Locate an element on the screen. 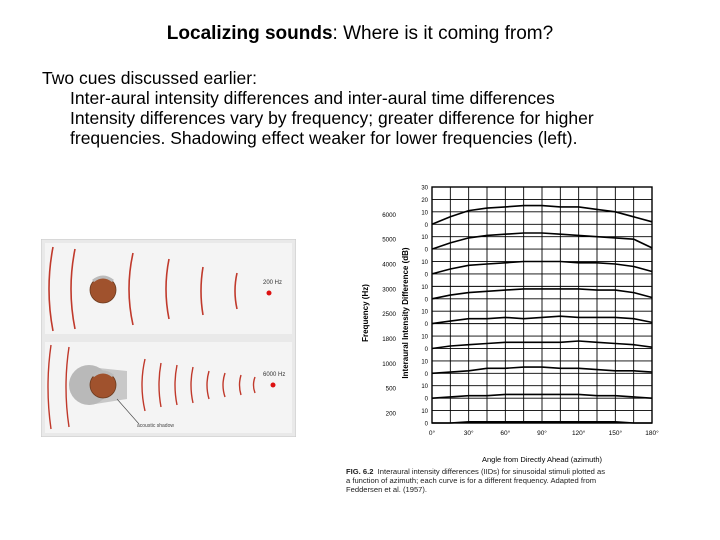 This screenshot has height=540, width=720. frequency-label: 5000 is located at coordinates (389, 240).